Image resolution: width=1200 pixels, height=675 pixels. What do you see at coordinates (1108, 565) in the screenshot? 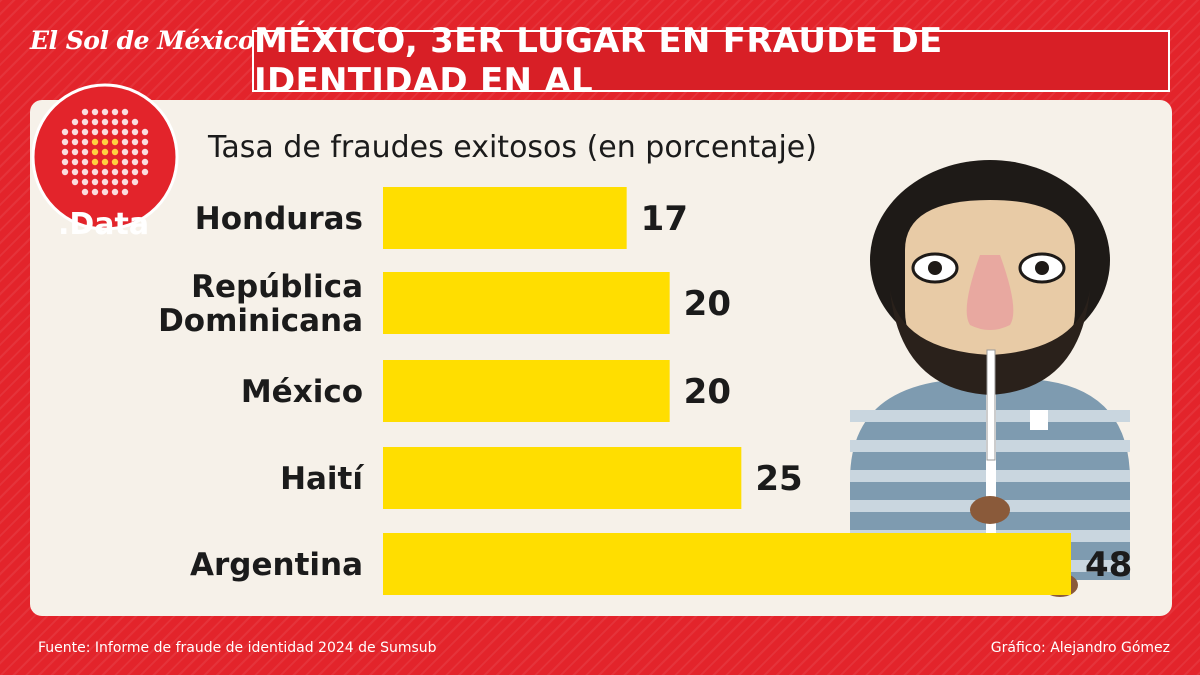
I see `value-label: 48` at bounding box center [1108, 565].